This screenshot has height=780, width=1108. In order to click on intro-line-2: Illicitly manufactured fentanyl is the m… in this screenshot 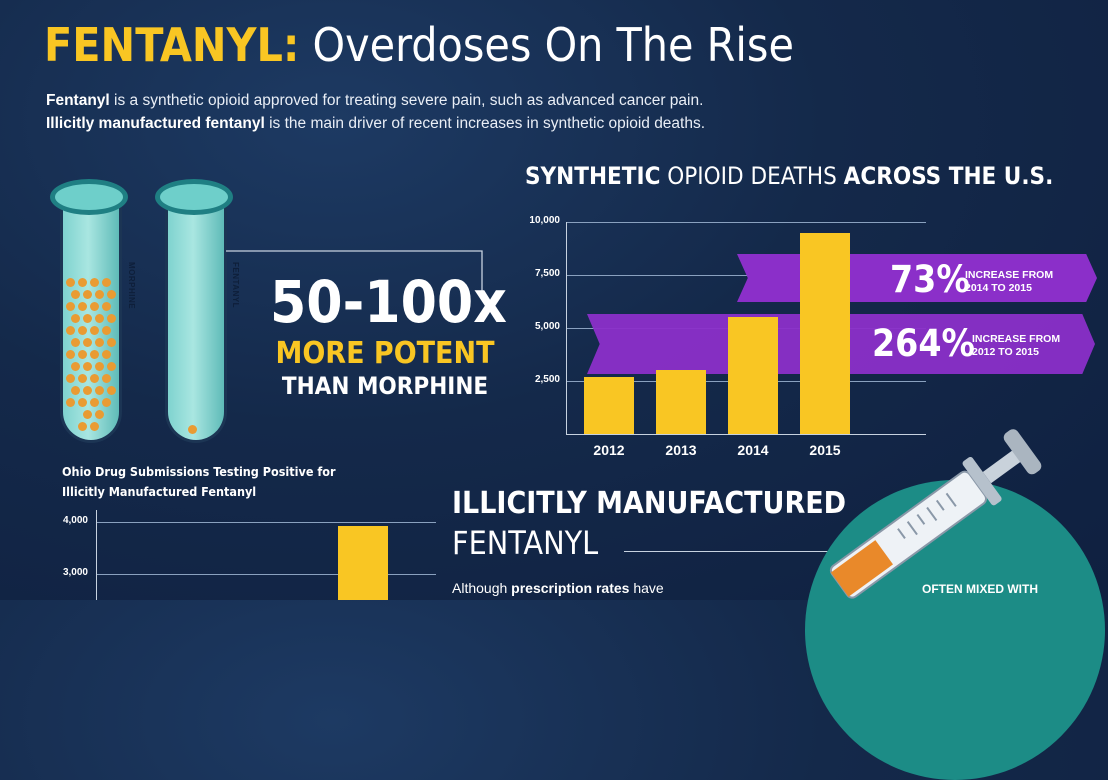, I will do `click(375, 124)`.